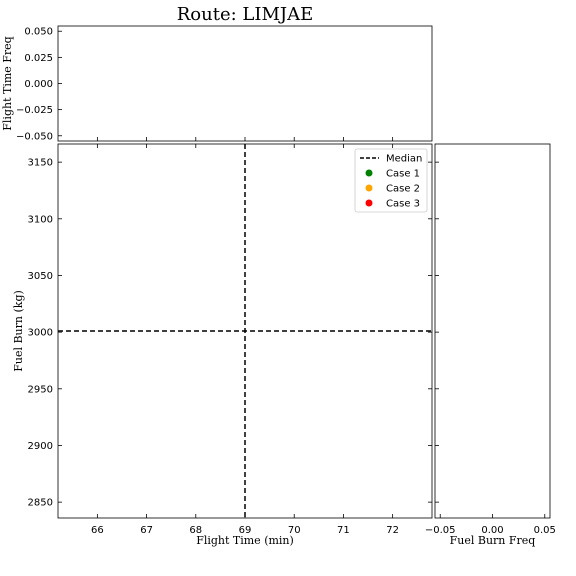  What do you see at coordinates (404, 159) in the screenshot?
I see `legend-label-median: Median` at bounding box center [404, 159].